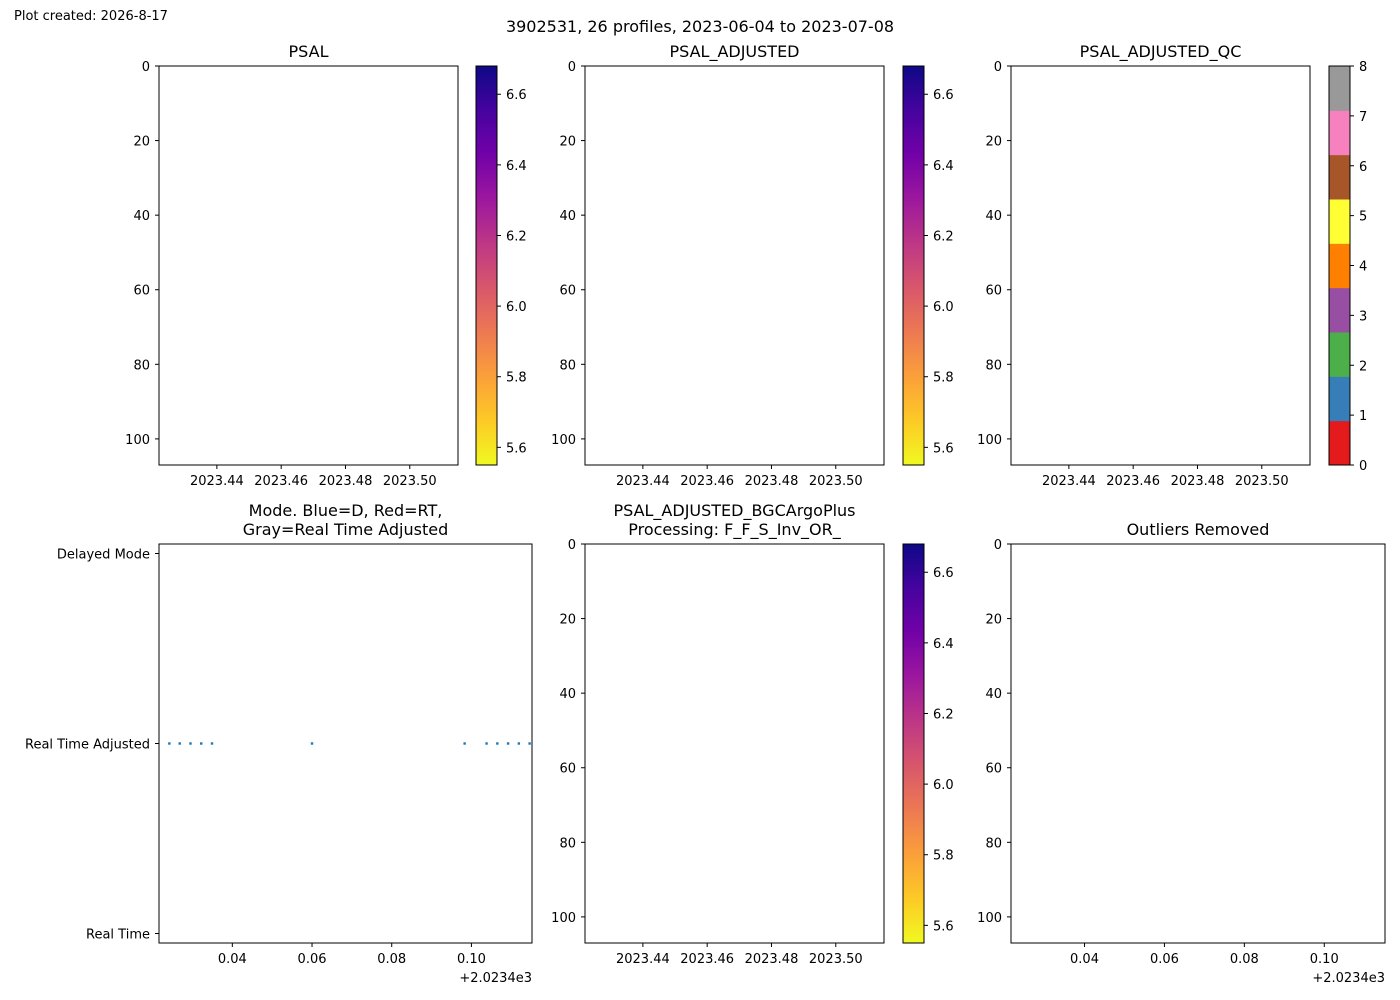 Image resolution: width=1400 pixels, height=1000 pixels. What do you see at coordinates (312, 959) in the screenshot?
I see `x-tick-label: 0.06` at bounding box center [312, 959].